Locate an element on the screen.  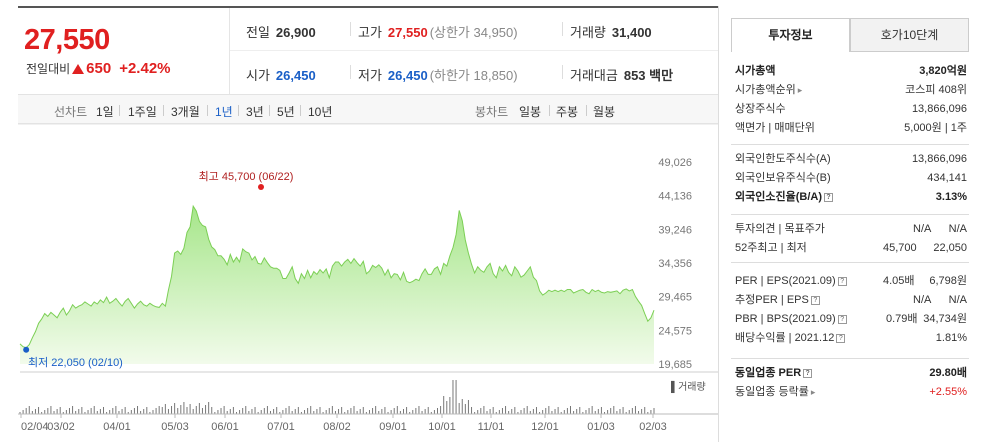
high-price: 고가 27,550 (상한가 34,950) is located at coordinates (438, 31).